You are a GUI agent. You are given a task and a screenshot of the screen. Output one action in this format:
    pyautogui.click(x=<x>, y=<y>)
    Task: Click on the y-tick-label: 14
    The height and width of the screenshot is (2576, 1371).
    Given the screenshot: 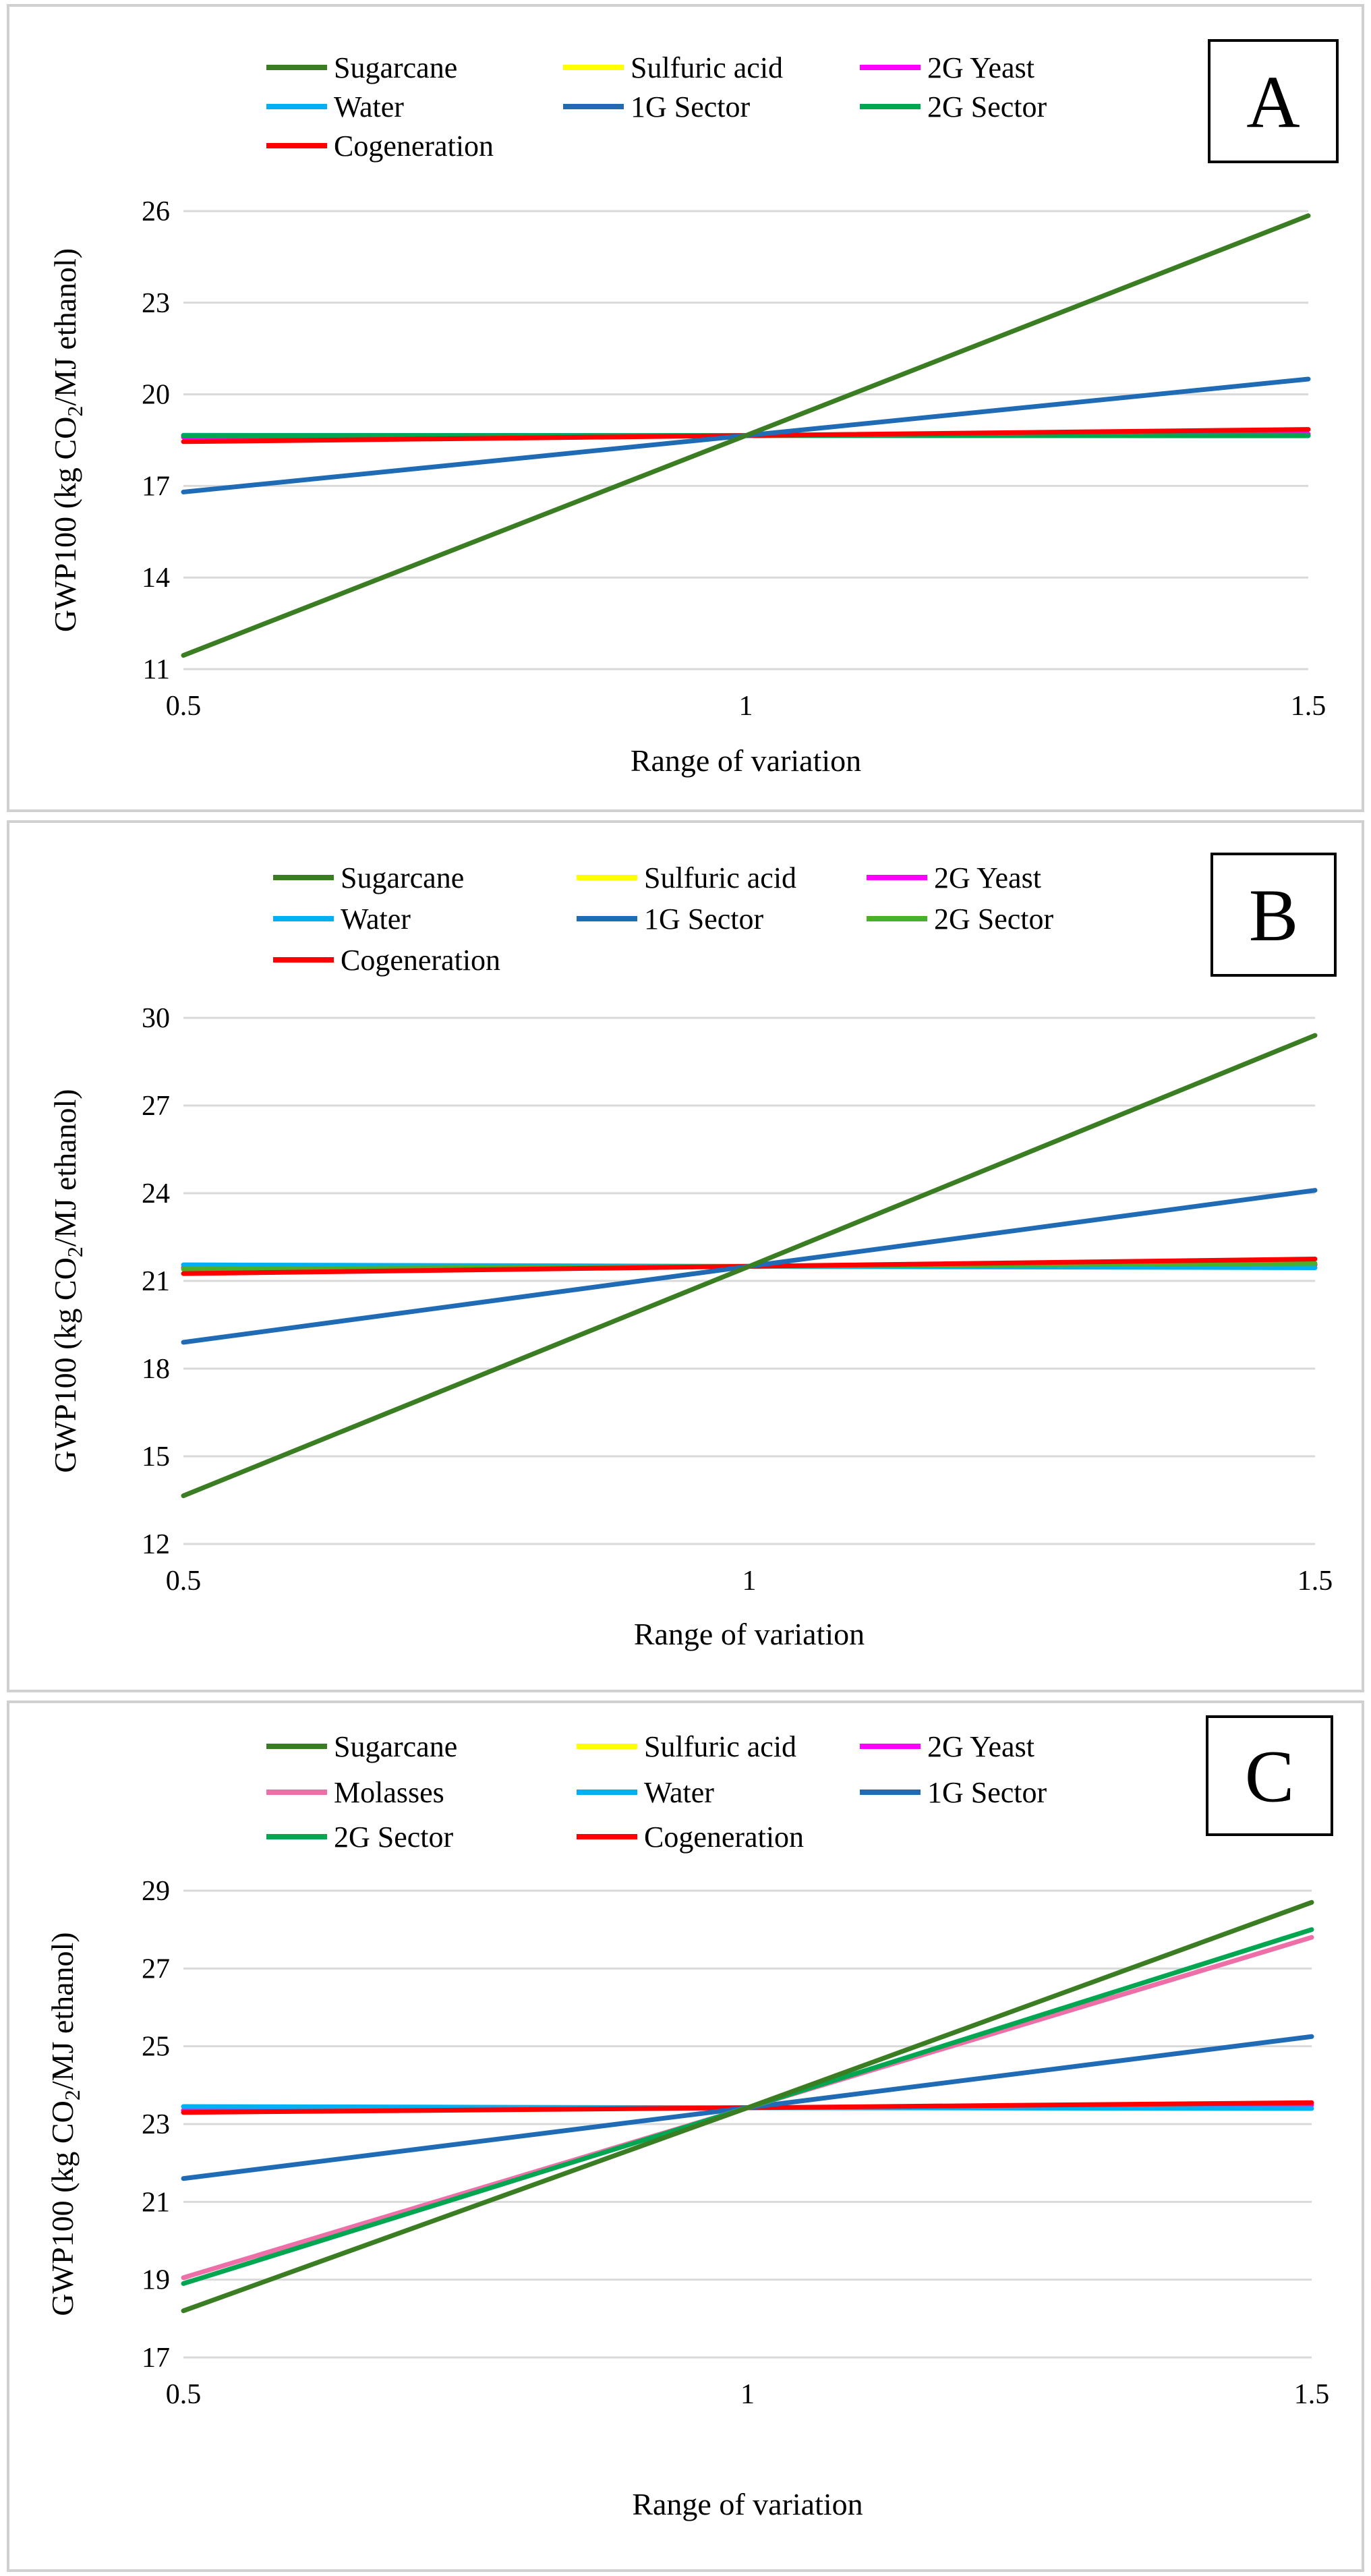 What is the action you would take?
    pyautogui.click(x=156, y=578)
    